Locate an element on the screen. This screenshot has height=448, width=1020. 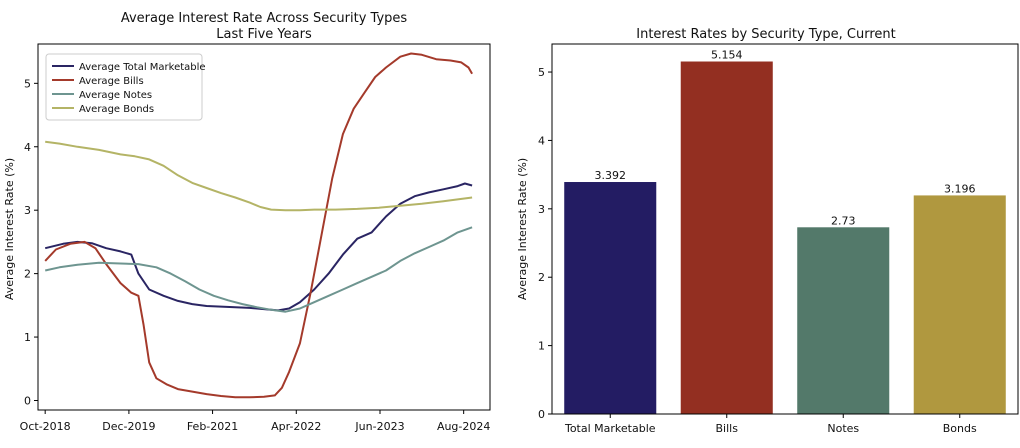
series-line-bonds is located at coordinates (259, 176).